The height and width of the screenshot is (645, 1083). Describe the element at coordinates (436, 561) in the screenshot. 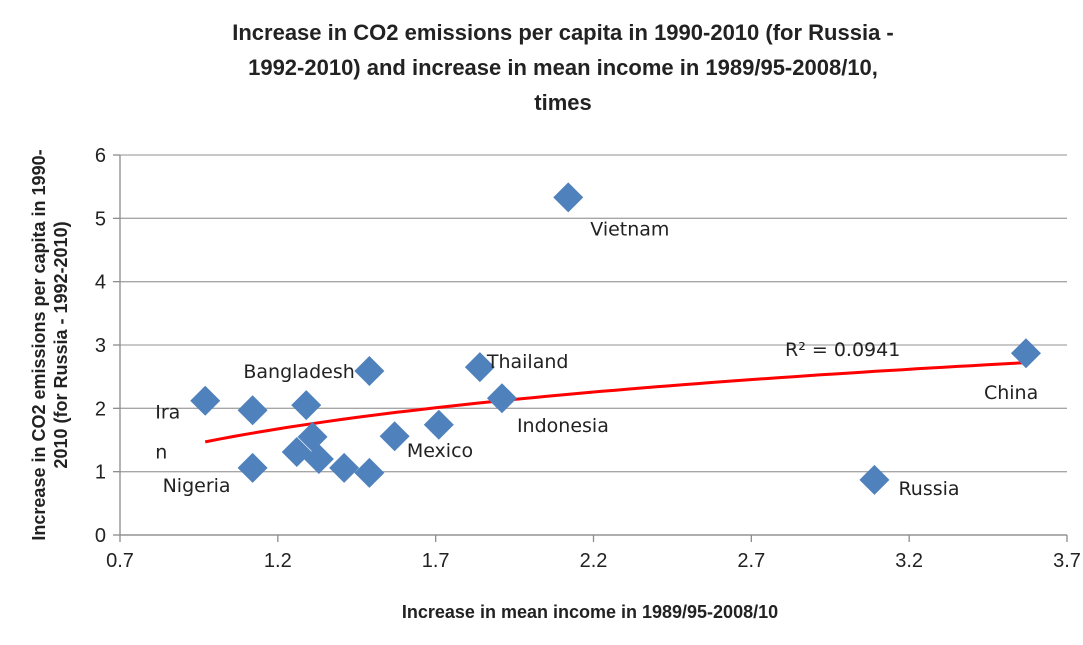

I see `x-tick-label: 1.7` at that location.